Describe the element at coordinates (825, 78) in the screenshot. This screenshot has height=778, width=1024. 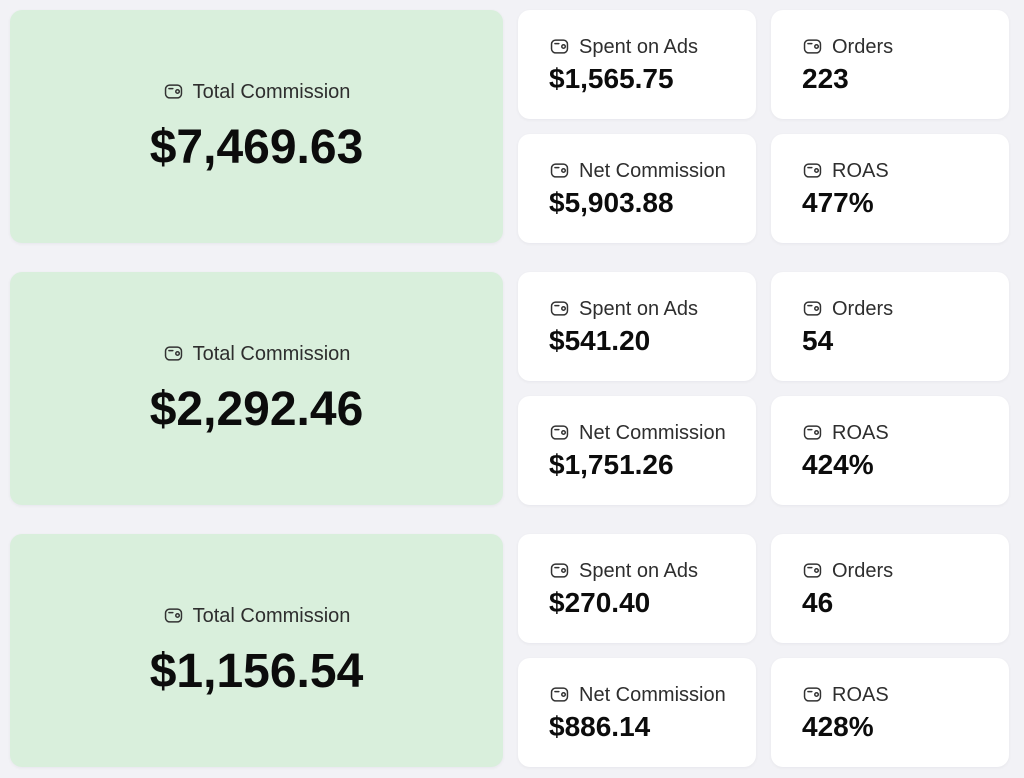
I see `stat-value: 223` at that location.